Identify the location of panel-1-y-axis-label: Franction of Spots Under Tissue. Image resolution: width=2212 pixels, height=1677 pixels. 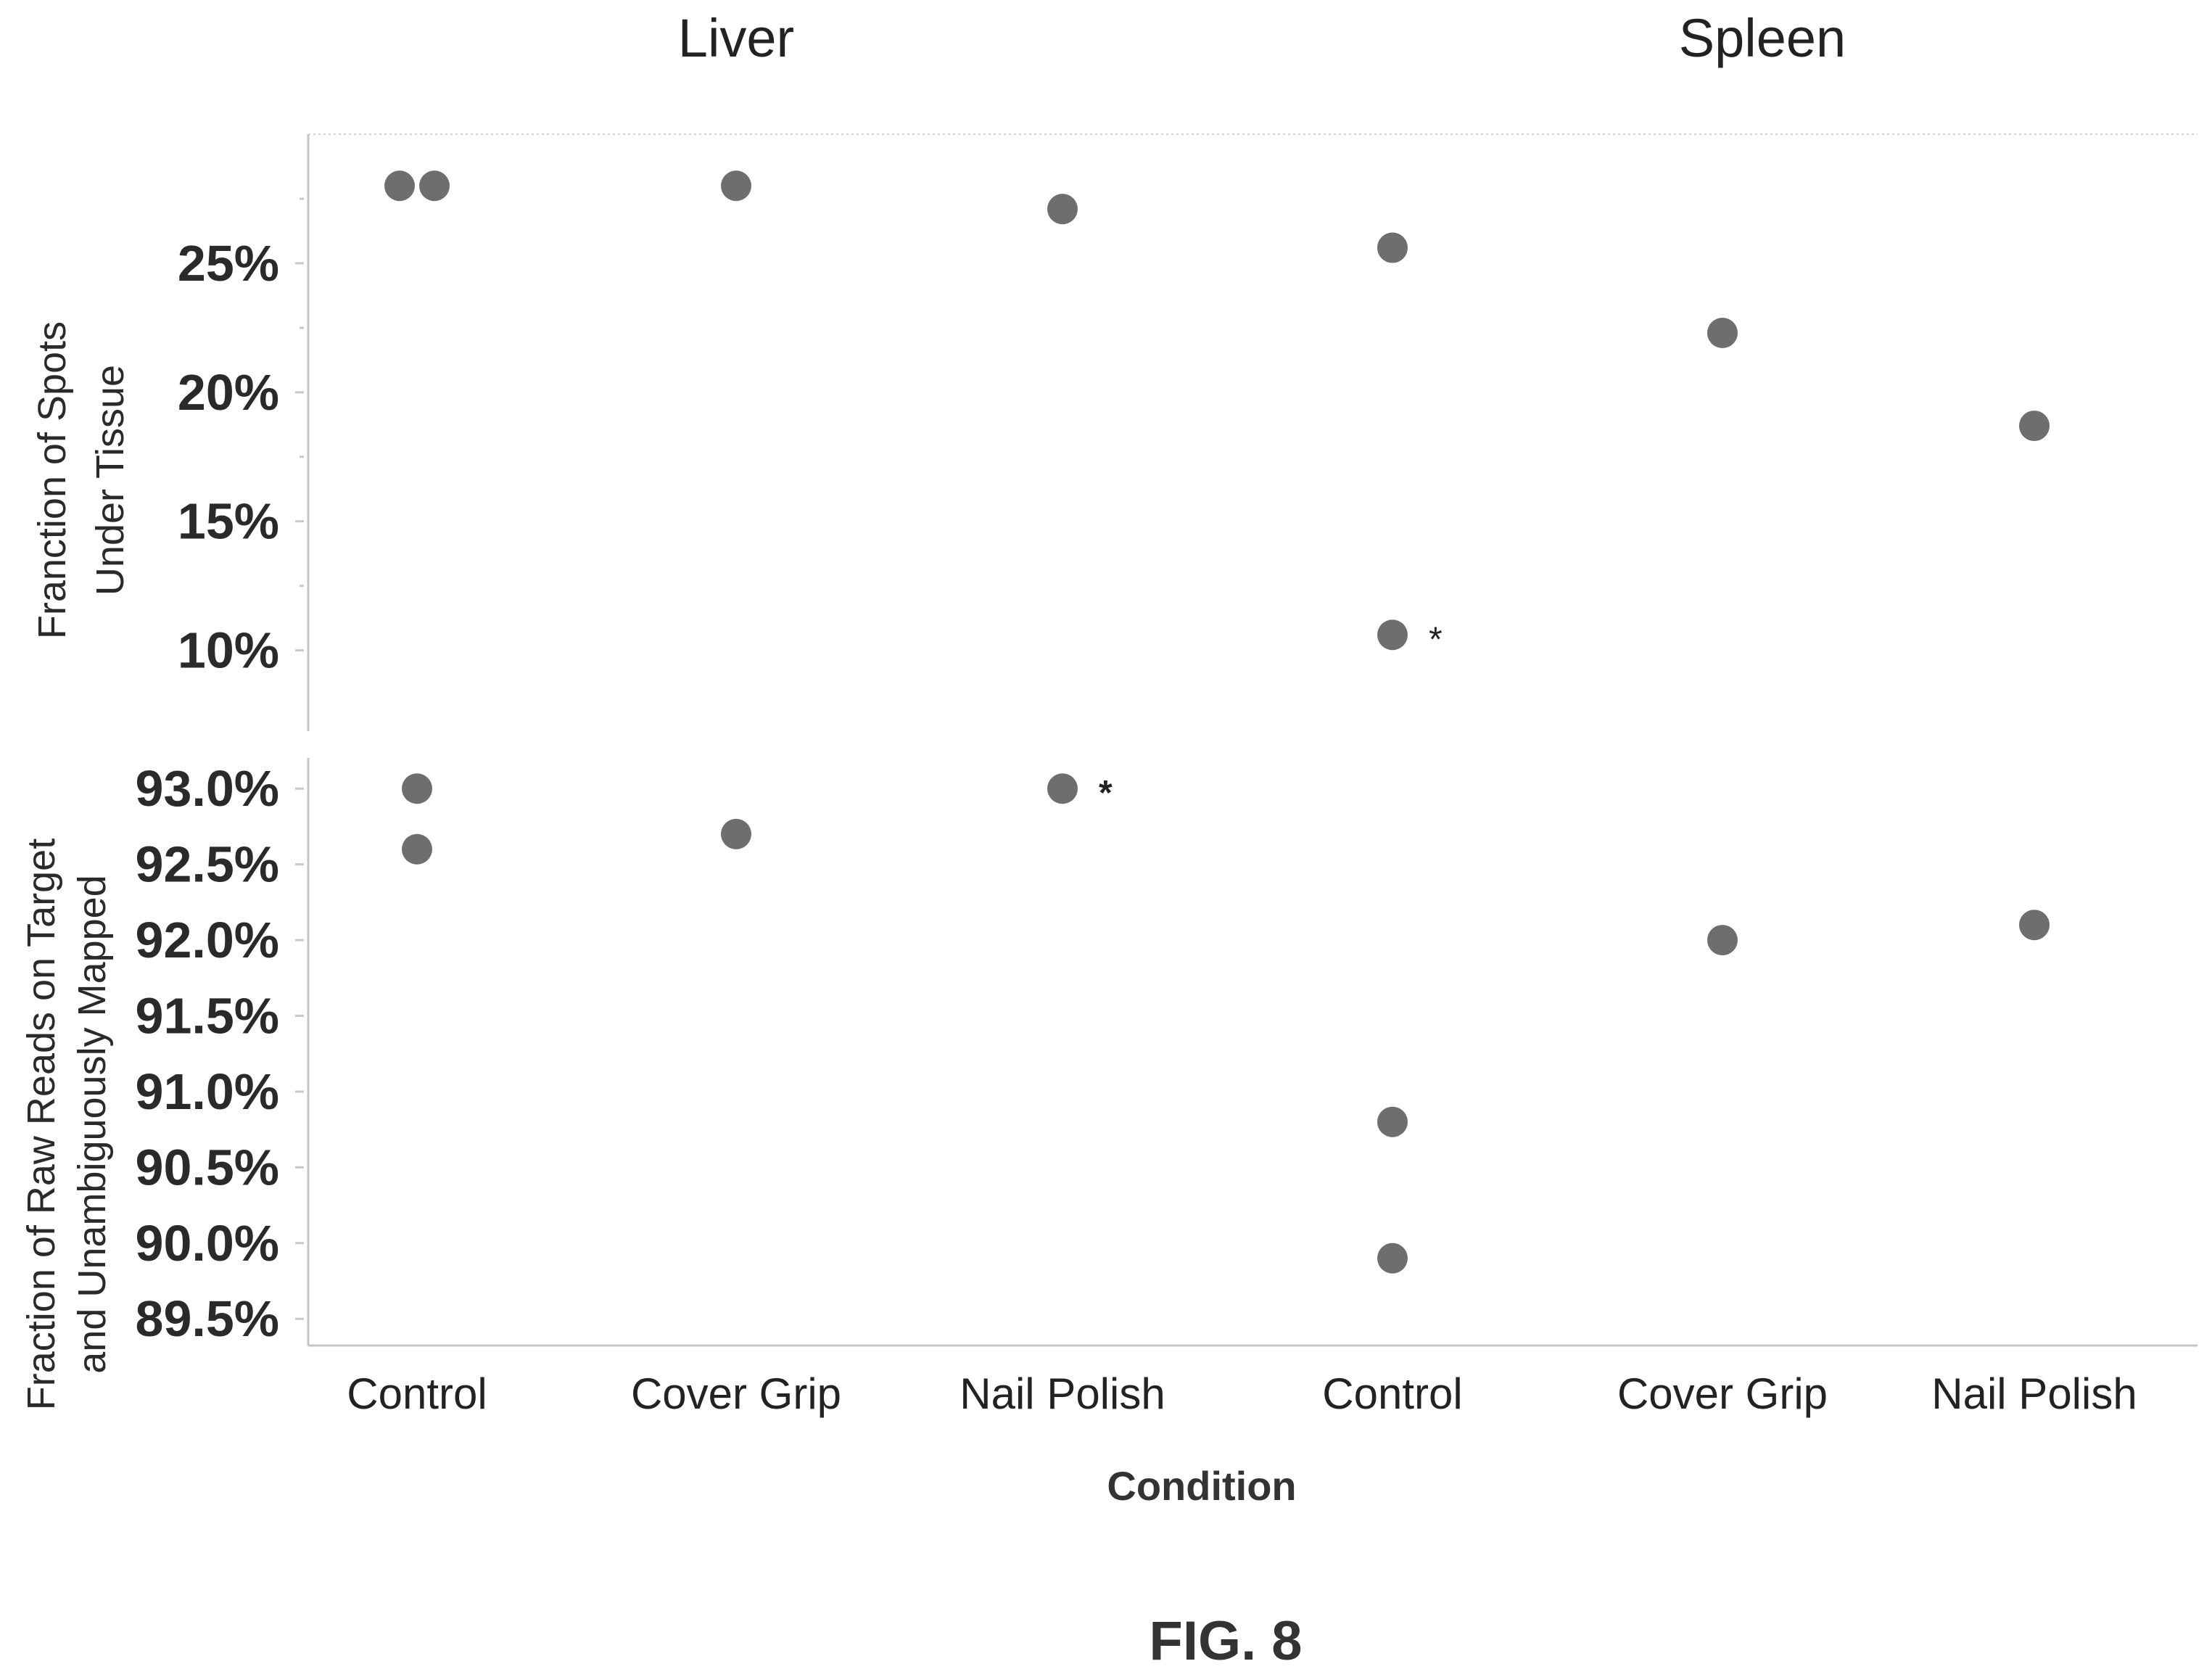
(81, 480).